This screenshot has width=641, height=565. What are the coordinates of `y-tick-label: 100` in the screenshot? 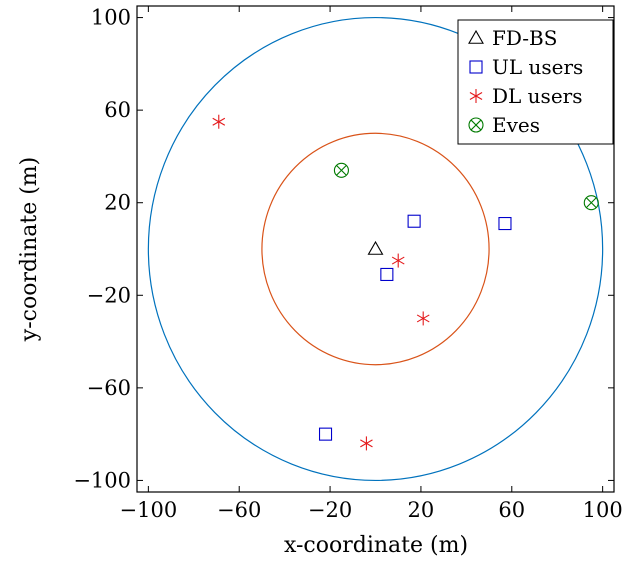 It's located at (111, 18).